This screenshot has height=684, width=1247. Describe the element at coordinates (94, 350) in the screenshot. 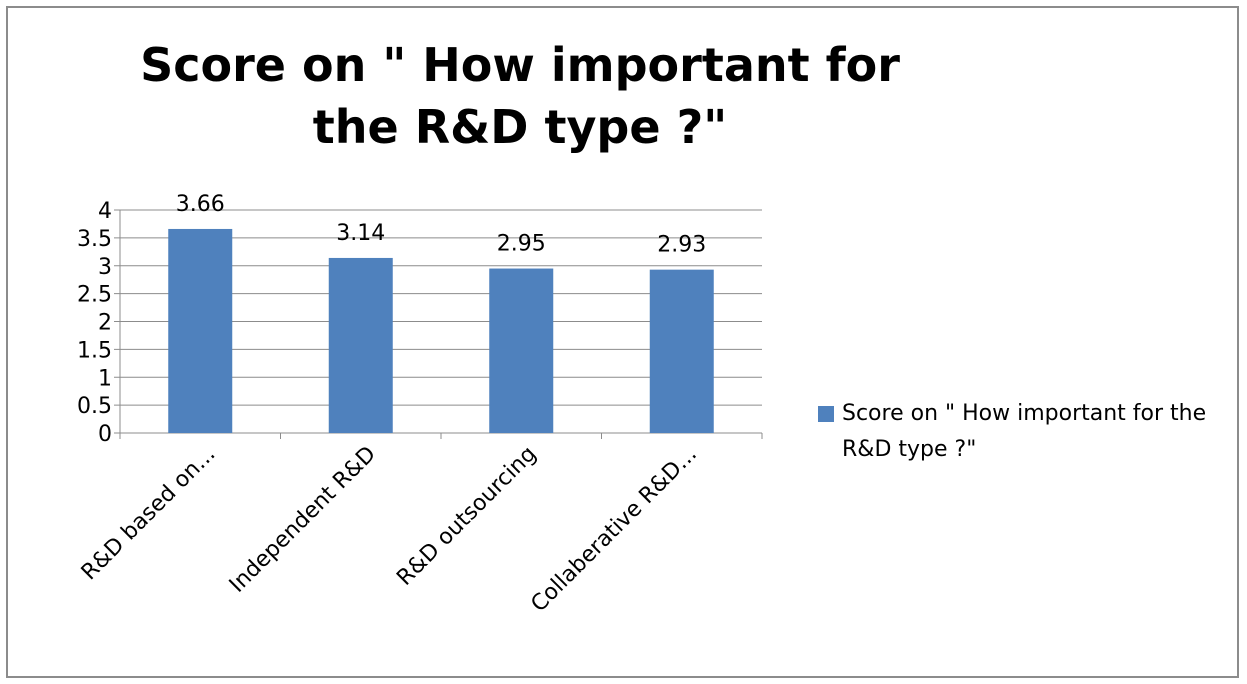

I see `y-tick-label: 1.5` at that location.